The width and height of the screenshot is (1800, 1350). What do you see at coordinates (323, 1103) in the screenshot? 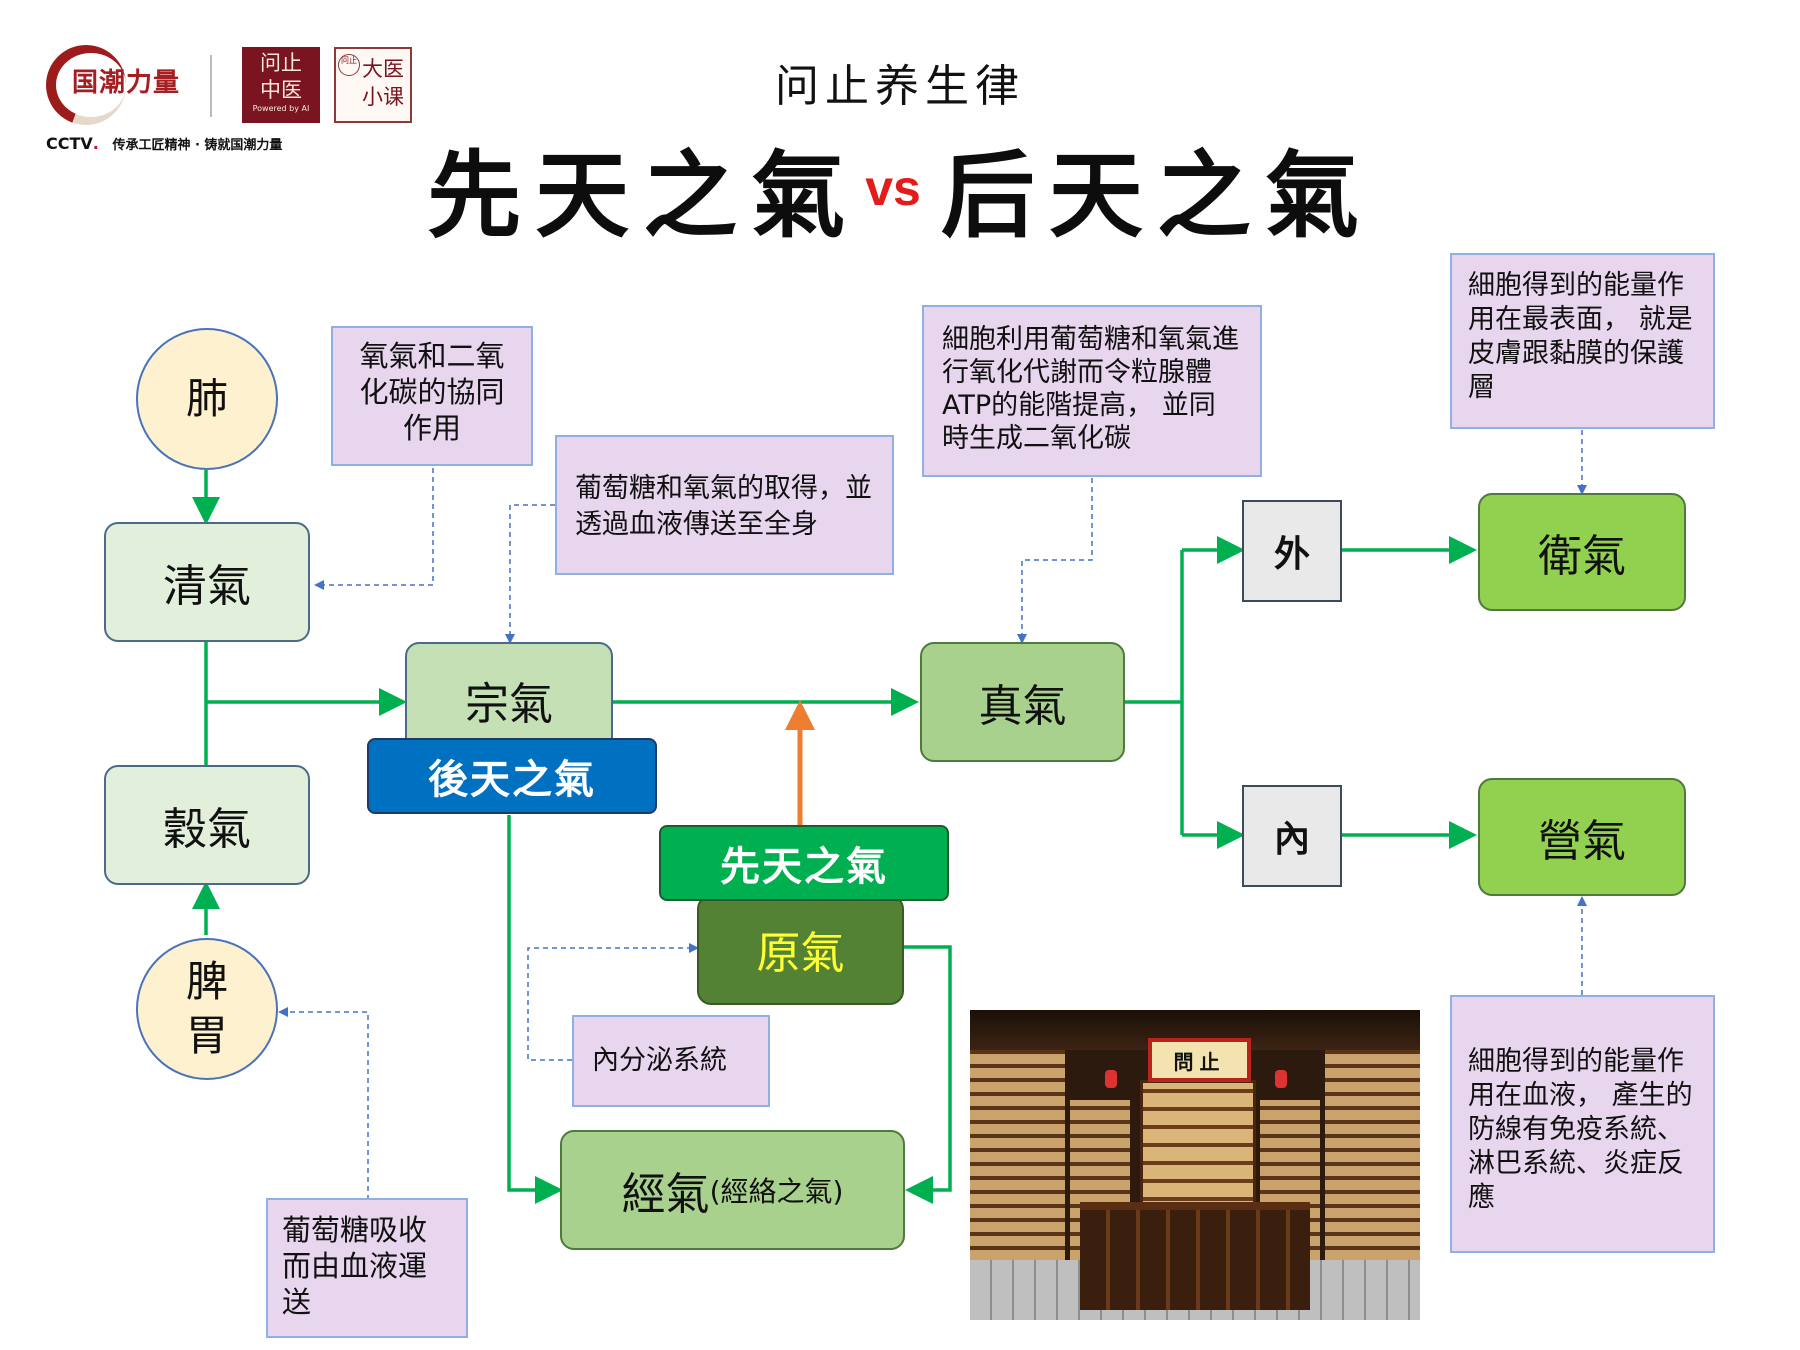
I see `dash-absorb-spleen` at bounding box center [323, 1103].